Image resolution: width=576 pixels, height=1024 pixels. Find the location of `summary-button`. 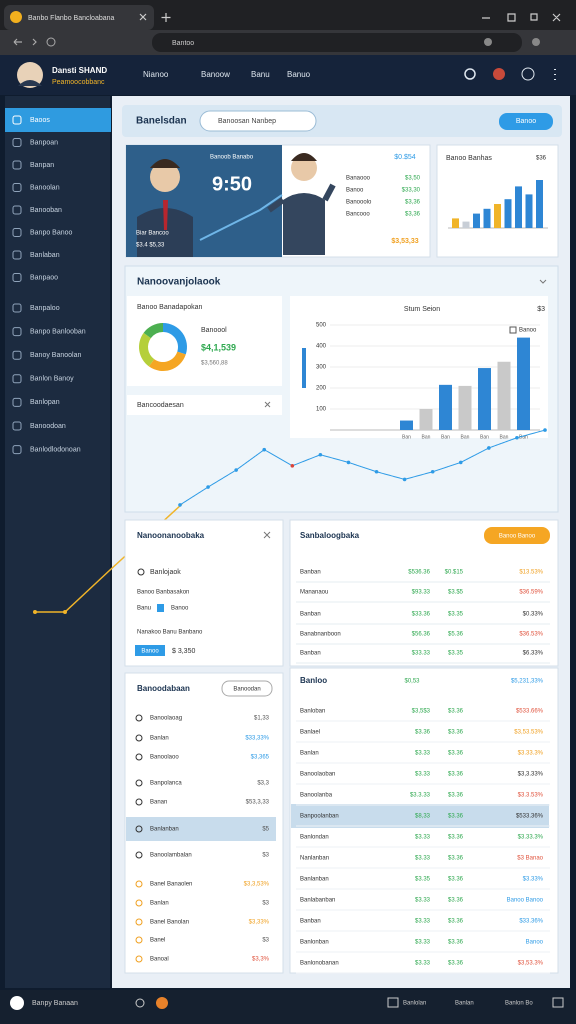

summary-button is located at coordinates (517, 535).